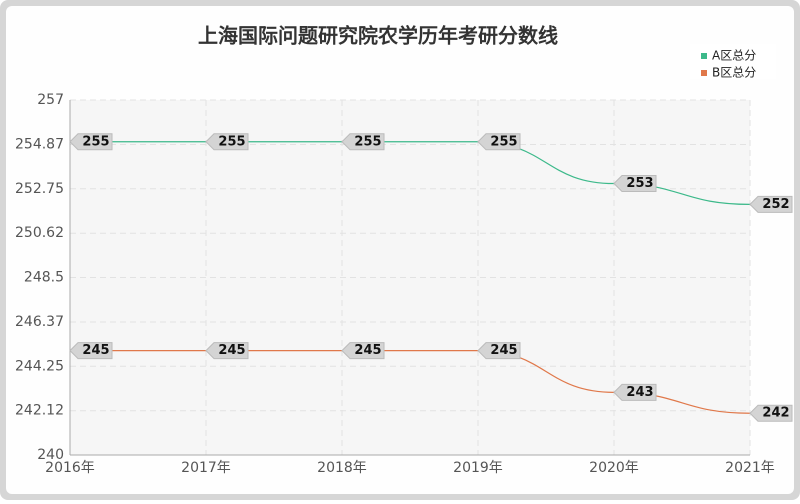 The height and width of the screenshot is (504, 800). I want to click on x-tick-label: 2017年, so click(206, 468).